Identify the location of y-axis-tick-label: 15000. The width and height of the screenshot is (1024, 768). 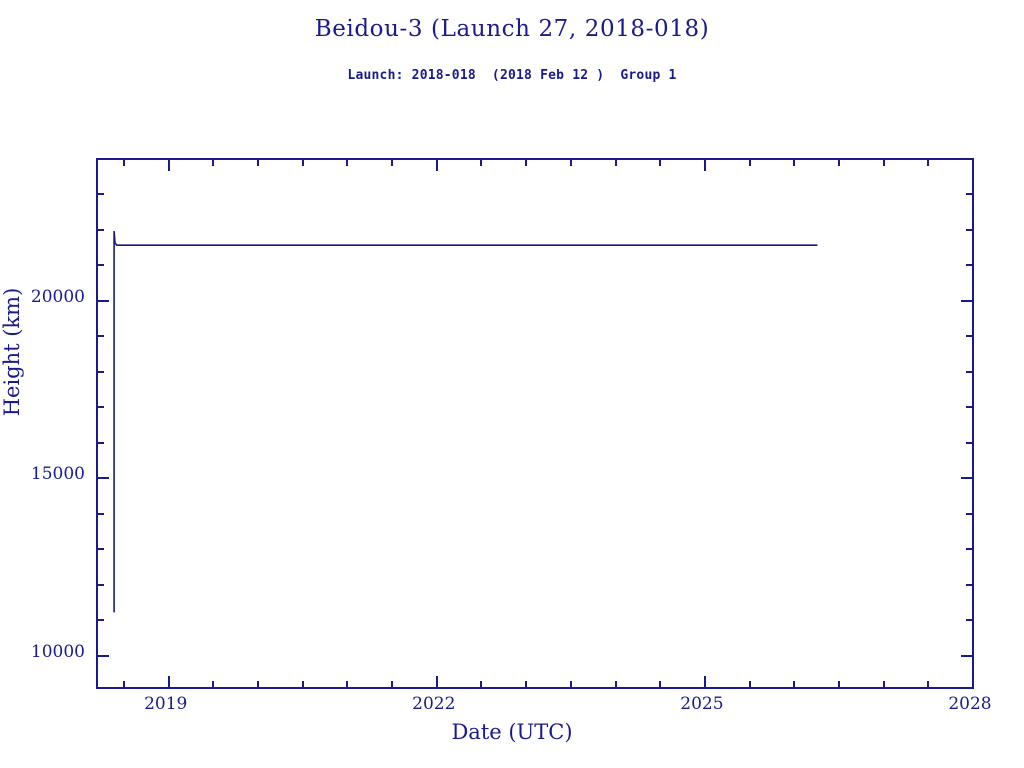
(57, 474).